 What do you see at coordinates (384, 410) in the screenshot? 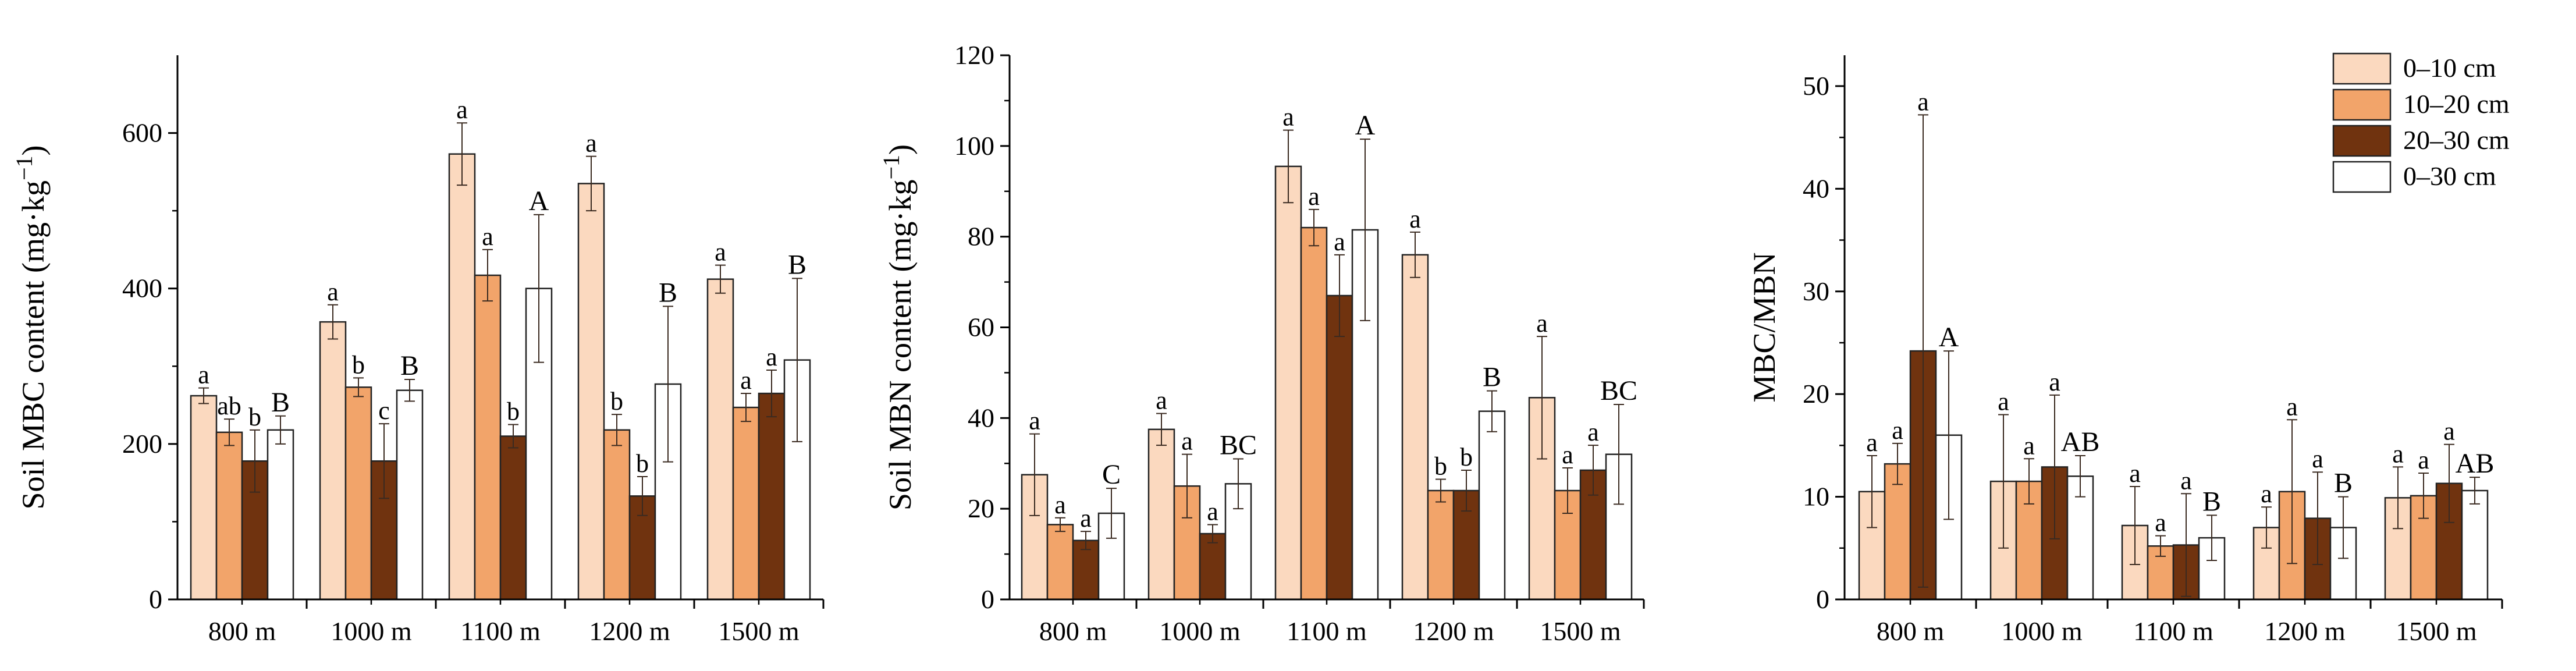
I see `significance-label: c` at bounding box center [384, 410].